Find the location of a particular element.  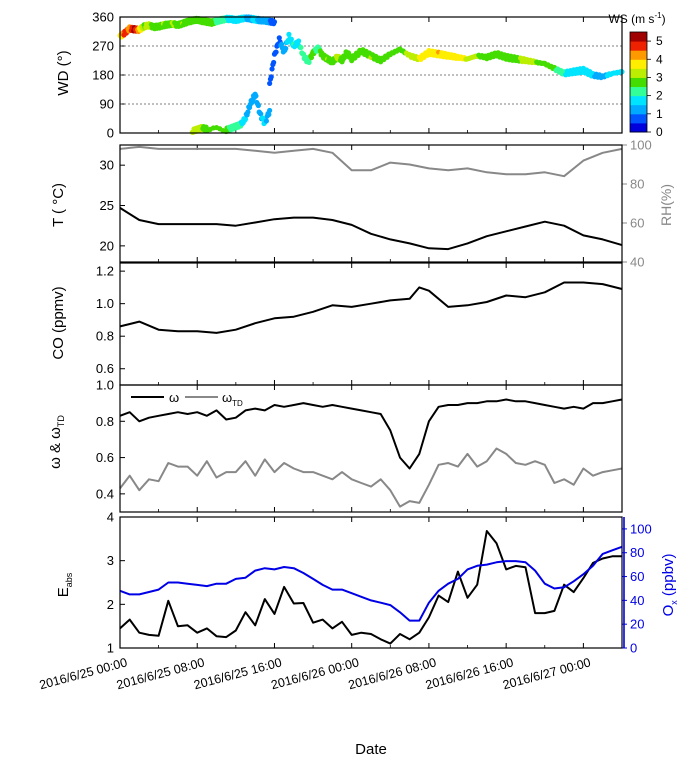

eabs_ox-y2-tick-label: 80 is located at coordinates (637, 552).